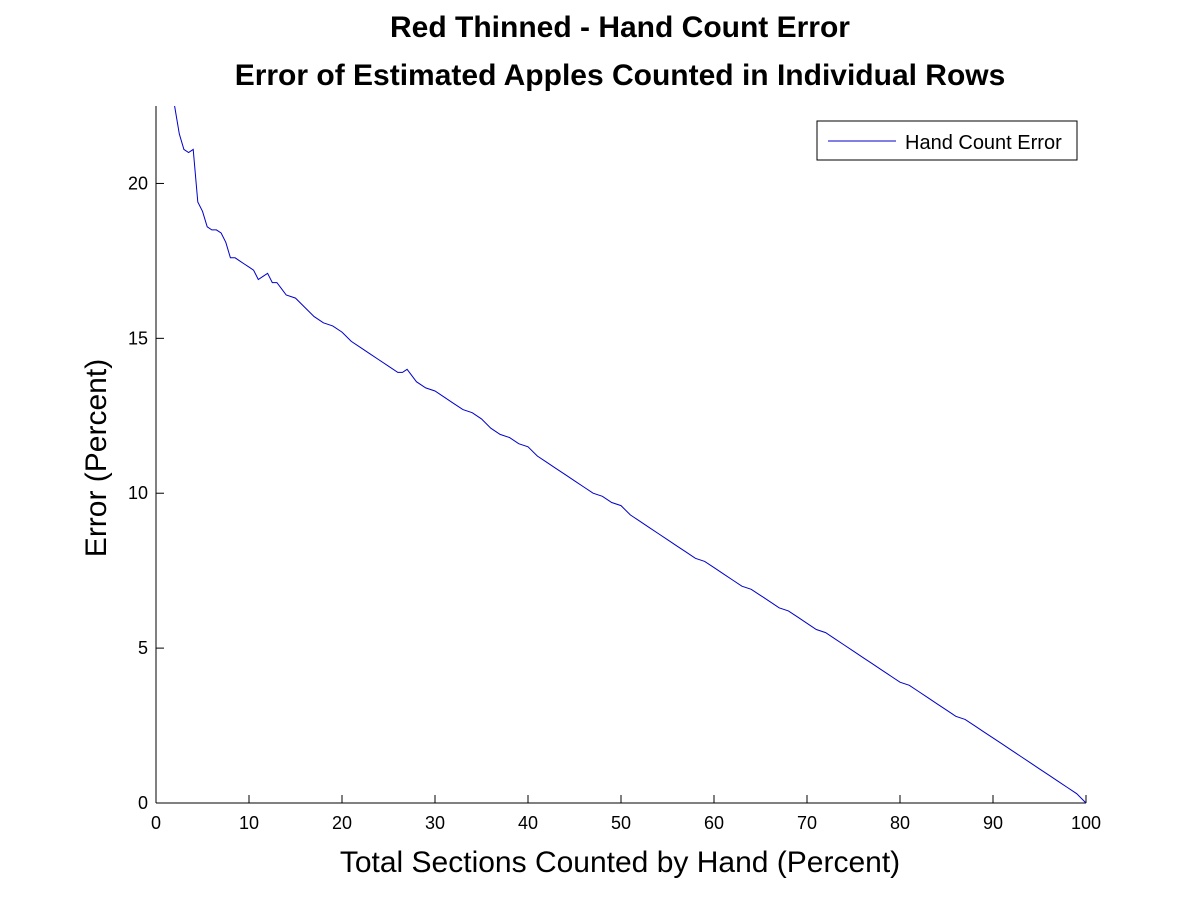 Image resolution: width=1200 pixels, height=900 pixels. What do you see at coordinates (342, 823) in the screenshot?
I see `x-tick-label: 20` at bounding box center [342, 823].